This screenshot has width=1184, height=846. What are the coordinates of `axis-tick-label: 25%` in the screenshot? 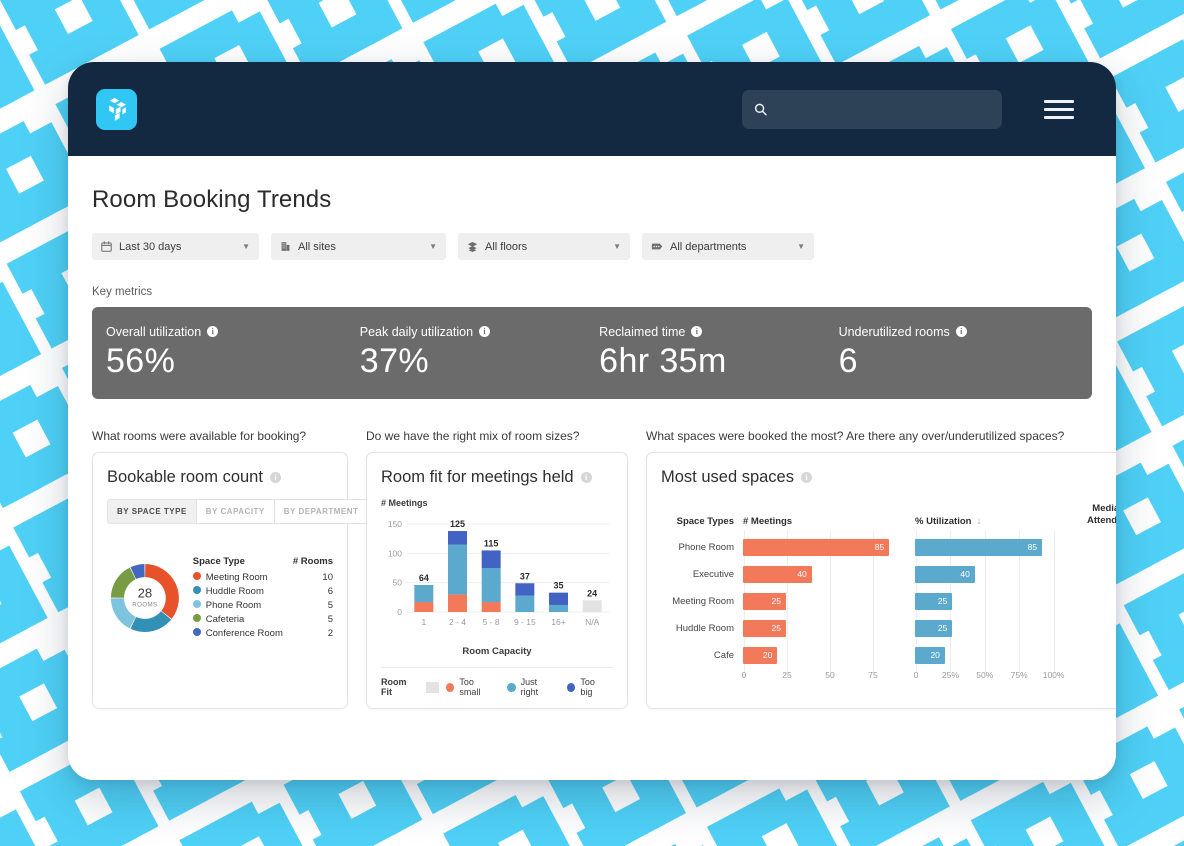 It's located at (950, 674).